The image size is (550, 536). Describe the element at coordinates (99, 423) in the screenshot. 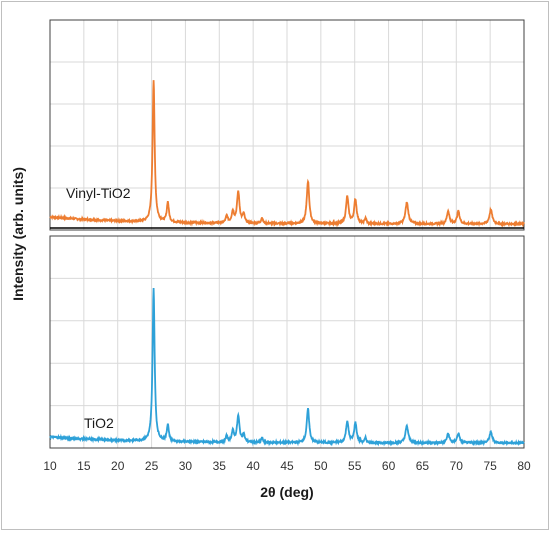

I see `series-label-tio2: TiO2` at that location.